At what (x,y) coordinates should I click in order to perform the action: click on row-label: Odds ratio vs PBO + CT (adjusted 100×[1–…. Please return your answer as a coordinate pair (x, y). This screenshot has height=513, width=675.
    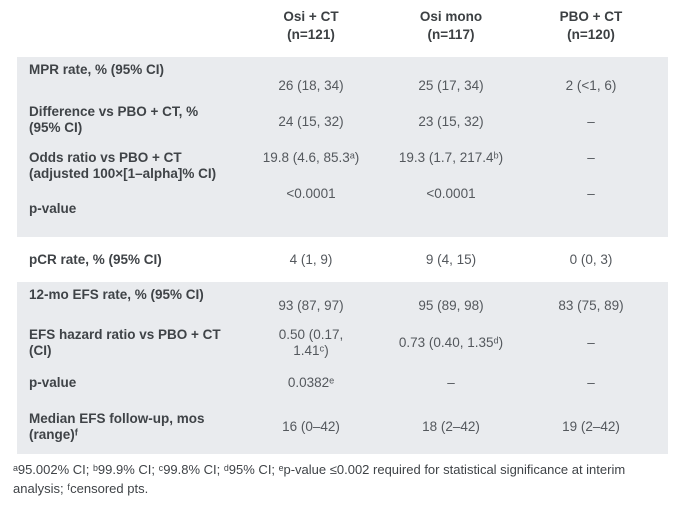
    Looking at the image, I should click on (123, 165).